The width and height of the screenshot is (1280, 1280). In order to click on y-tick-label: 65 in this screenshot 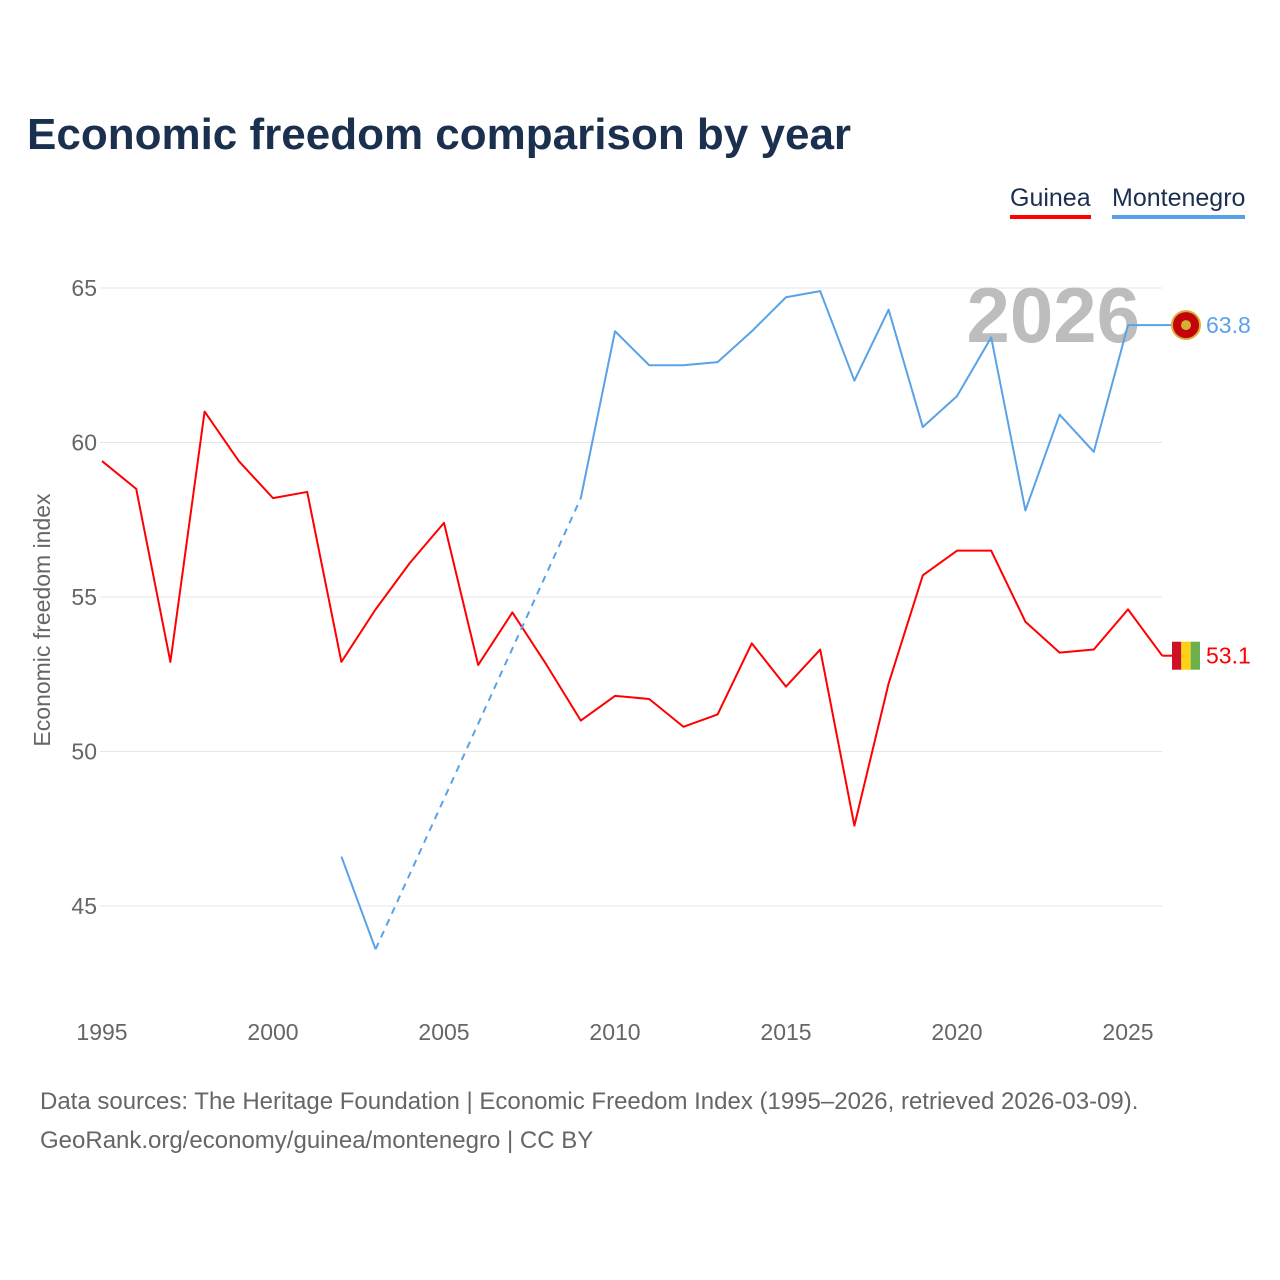, I will do `click(84, 288)`.